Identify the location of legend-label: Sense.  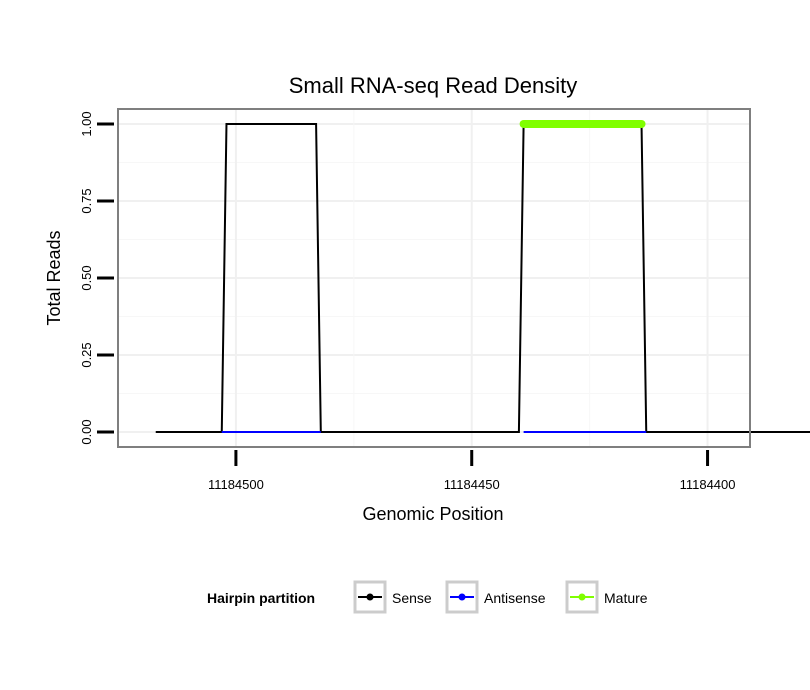
(412, 598).